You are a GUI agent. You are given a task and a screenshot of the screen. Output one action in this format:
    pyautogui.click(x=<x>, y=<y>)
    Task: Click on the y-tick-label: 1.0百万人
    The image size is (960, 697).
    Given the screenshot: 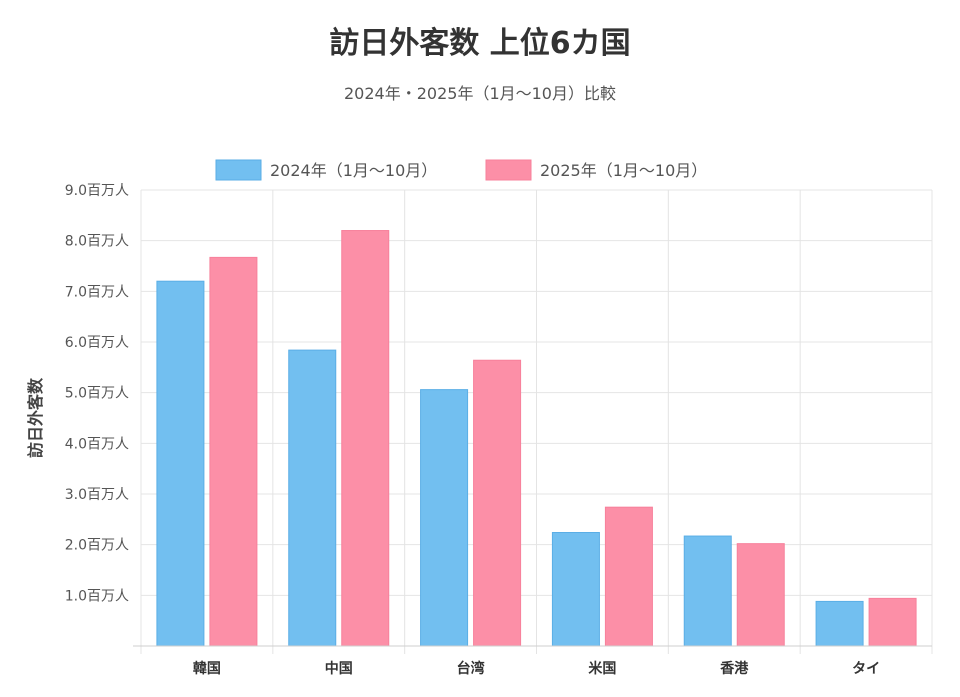 What is the action you would take?
    pyautogui.click(x=97, y=596)
    